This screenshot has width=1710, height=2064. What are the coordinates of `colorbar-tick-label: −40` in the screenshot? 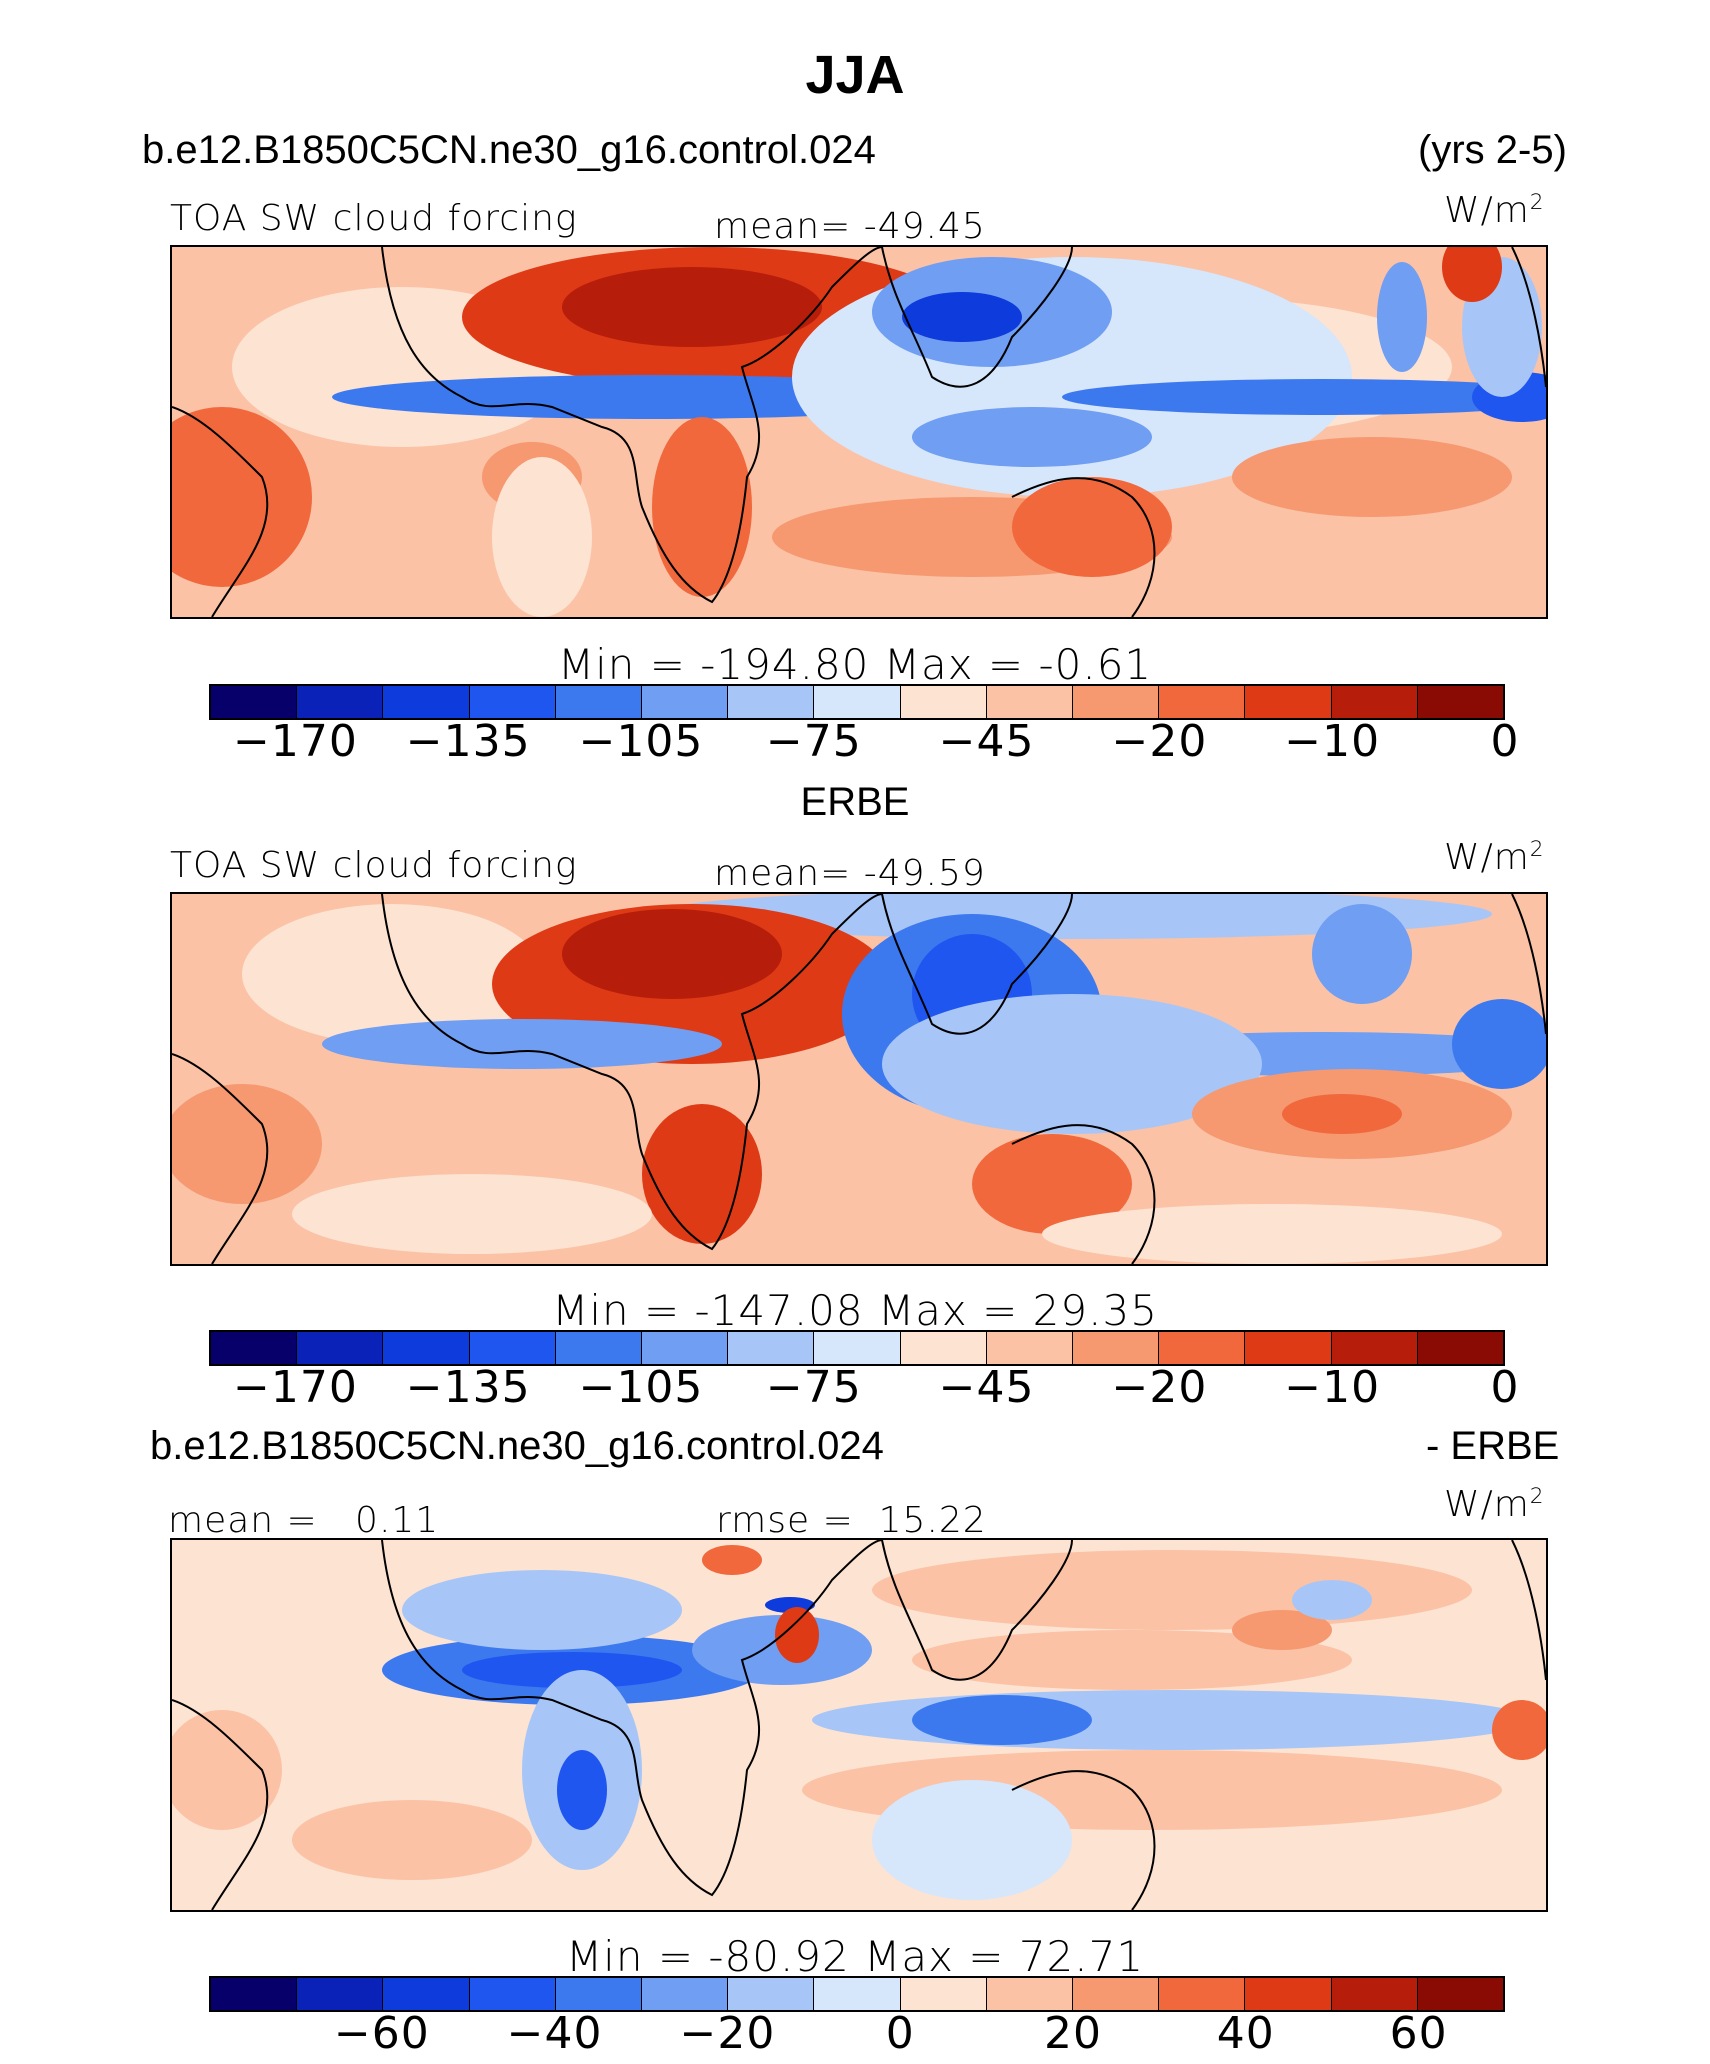 It's located at (554, 2033).